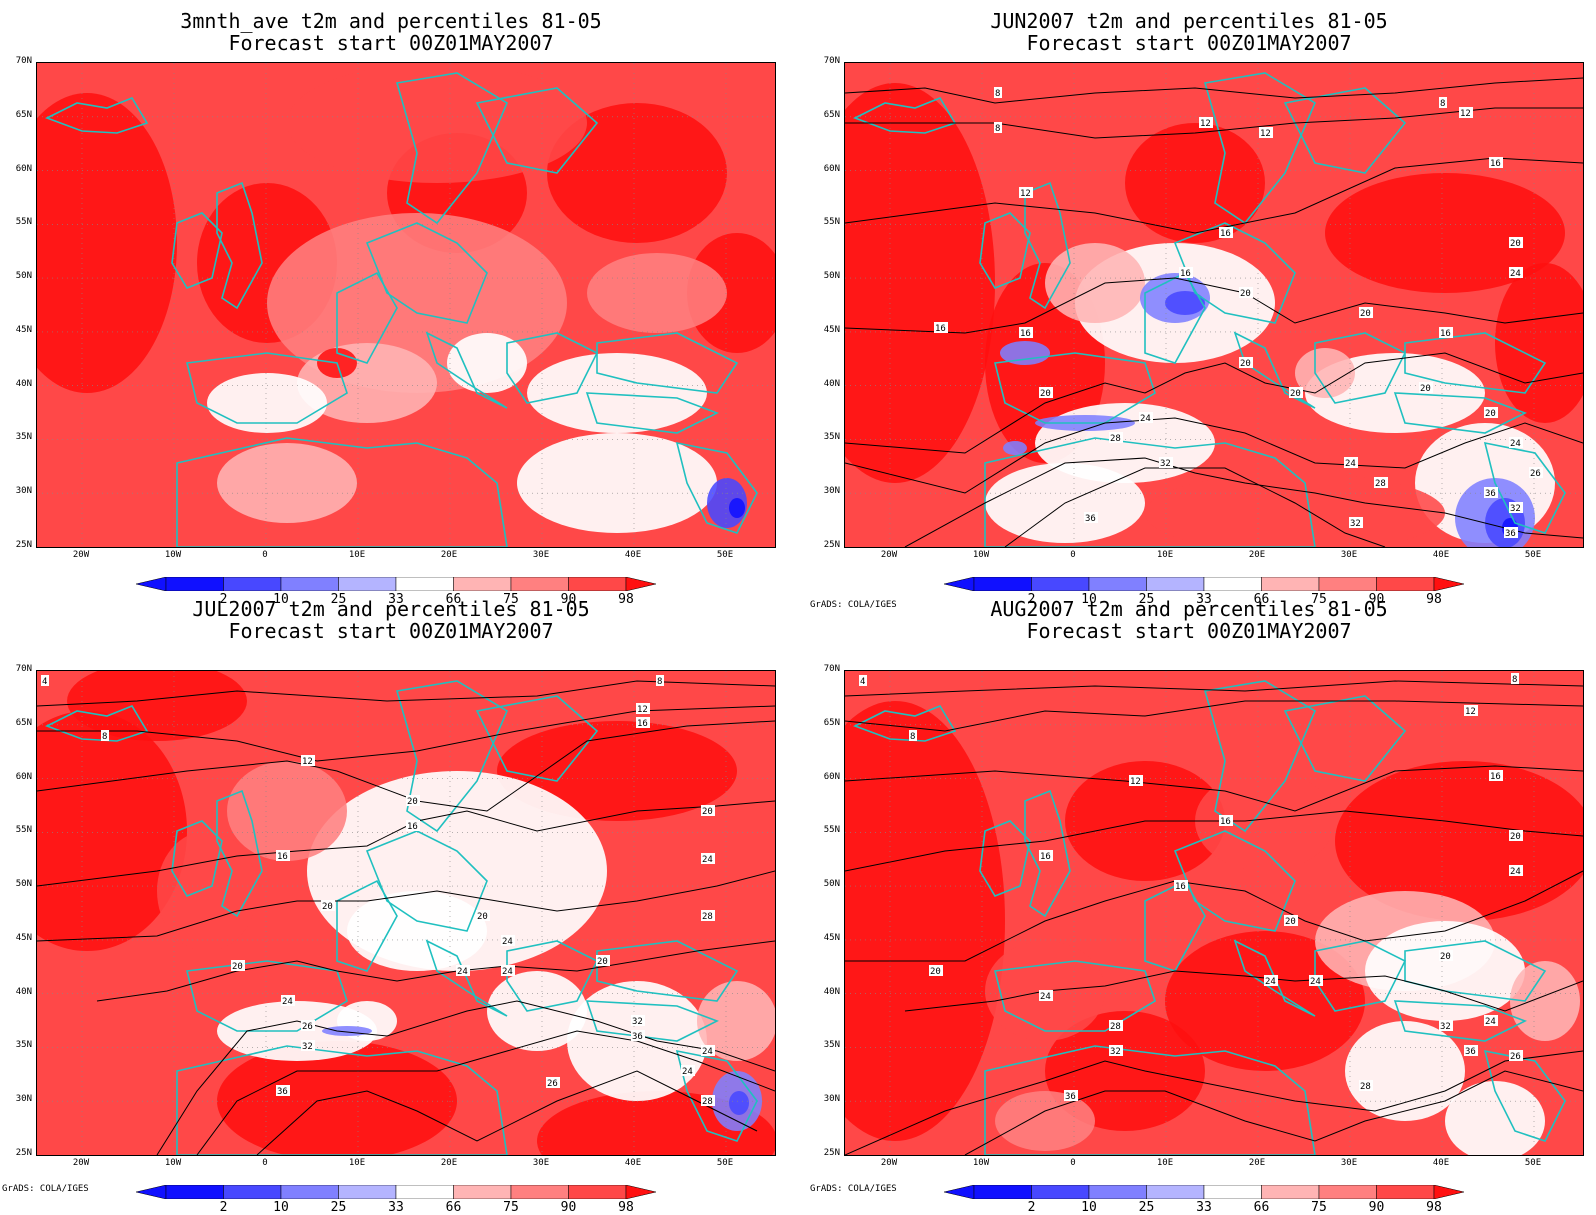  What do you see at coordinates (1204, 599) in the screenshot?
I see `colorbar-label: 33` at bounding box center [1204, 599].